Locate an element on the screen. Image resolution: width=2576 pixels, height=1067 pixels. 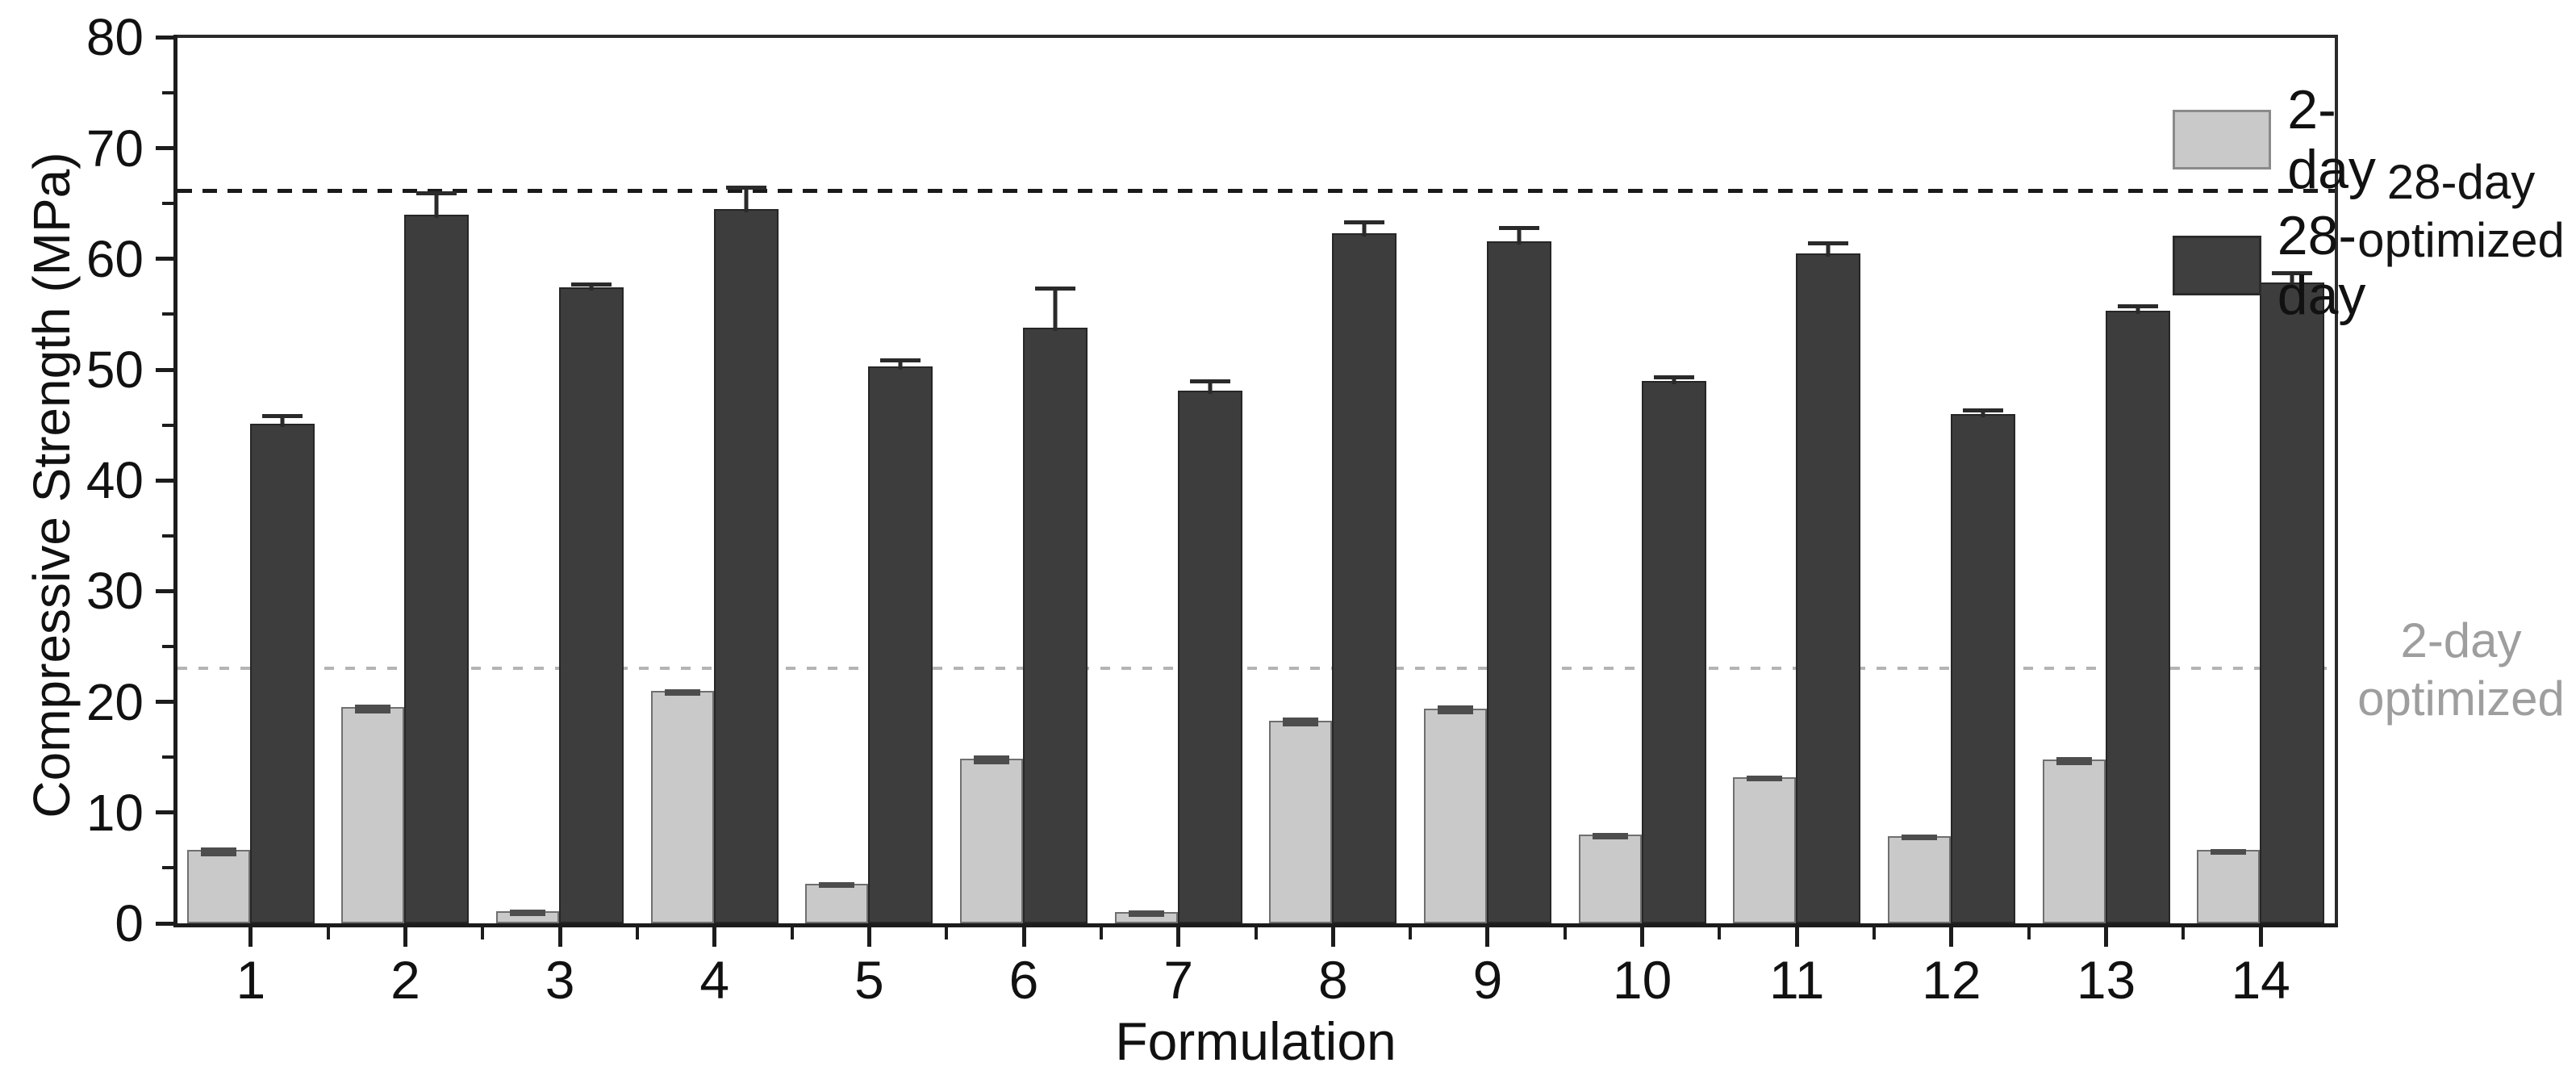
x-axis-line is located at coordinates (1255, 925).